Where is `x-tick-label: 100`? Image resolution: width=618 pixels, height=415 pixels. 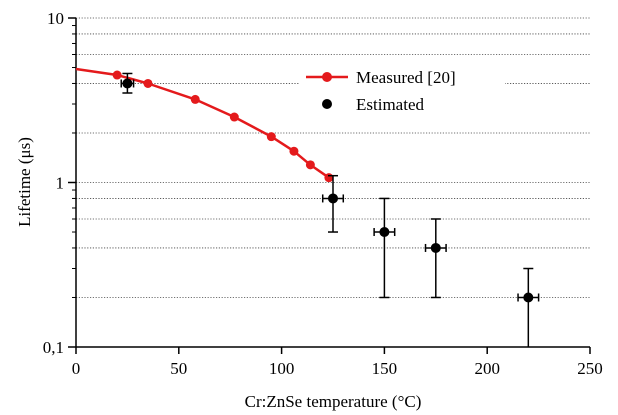
x-tick-label: 100 is located at coordinates (282, 368).